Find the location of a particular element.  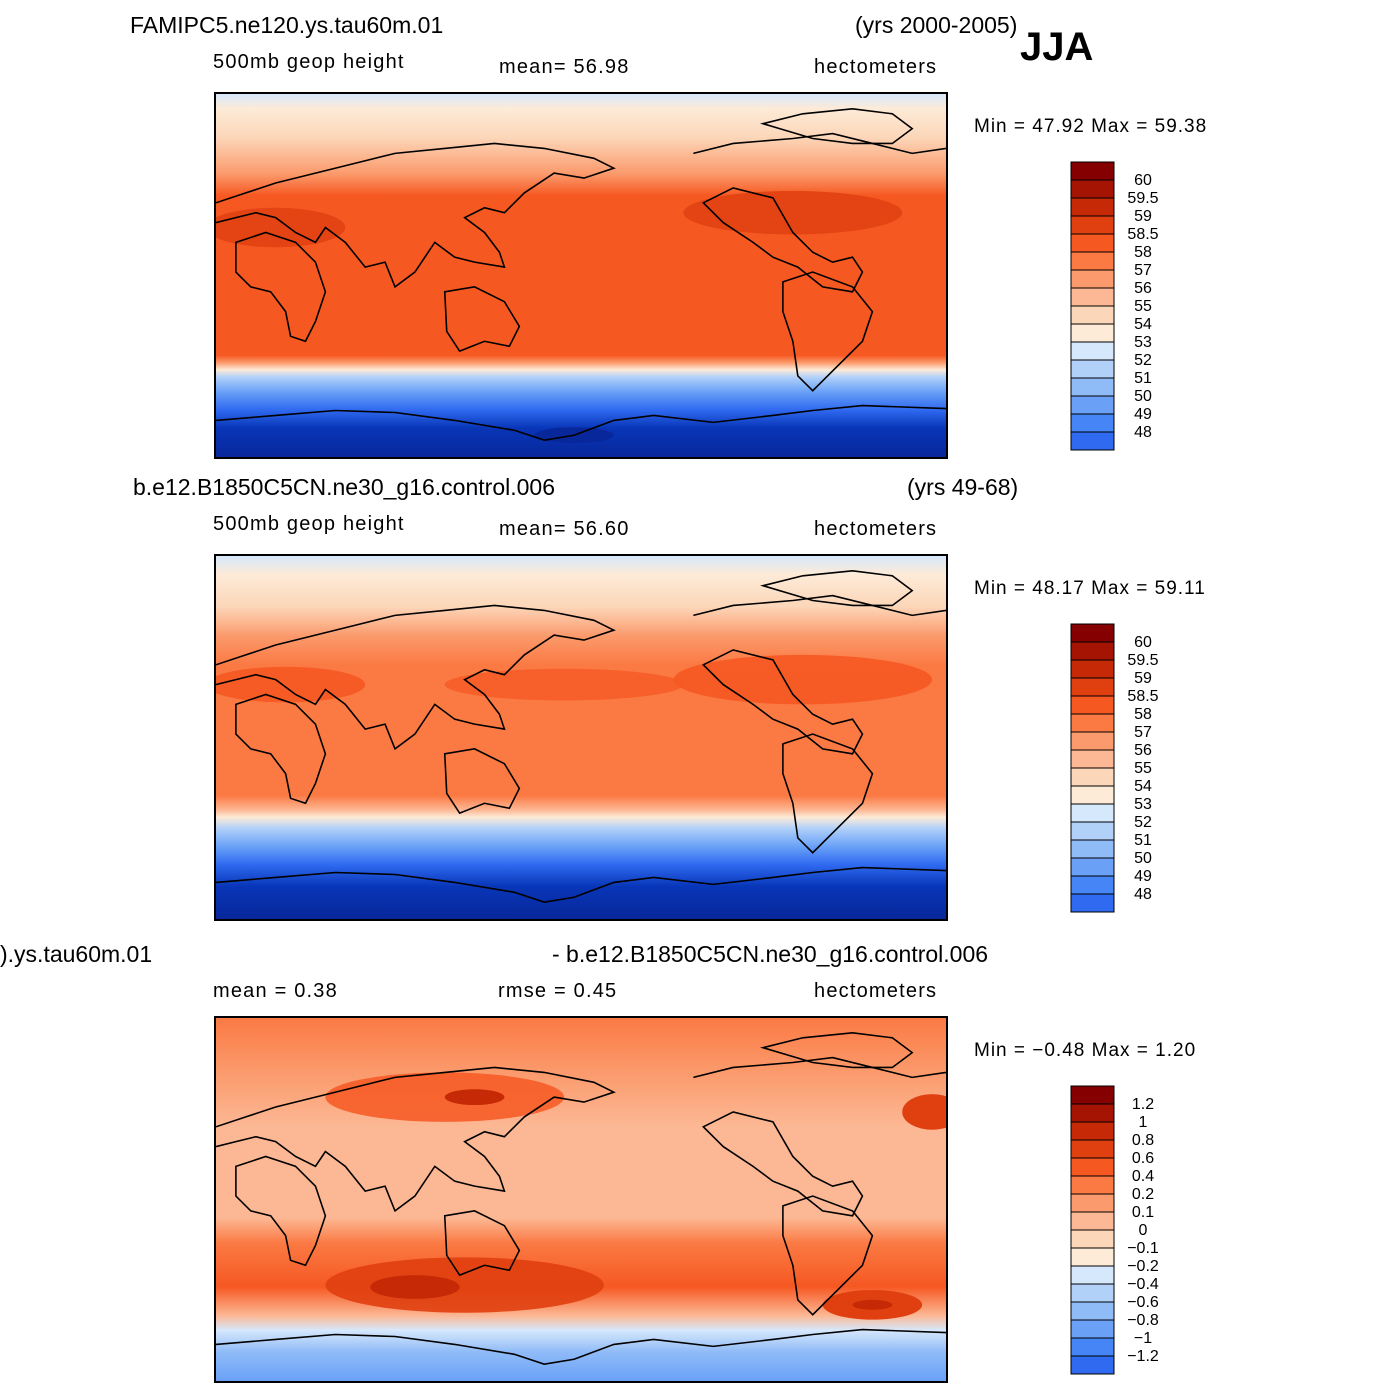

panel1-units: hectometers is located at coordinates (876, 67).